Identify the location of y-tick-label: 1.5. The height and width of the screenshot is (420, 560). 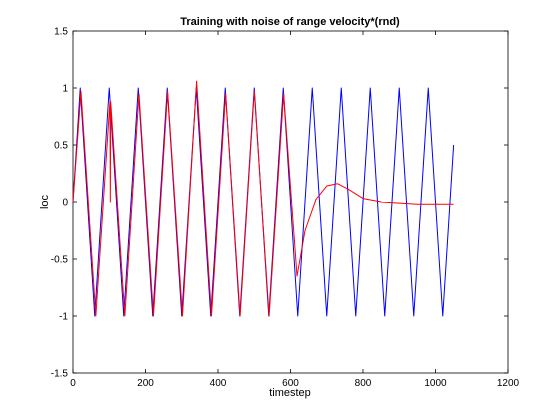
(61, 32).